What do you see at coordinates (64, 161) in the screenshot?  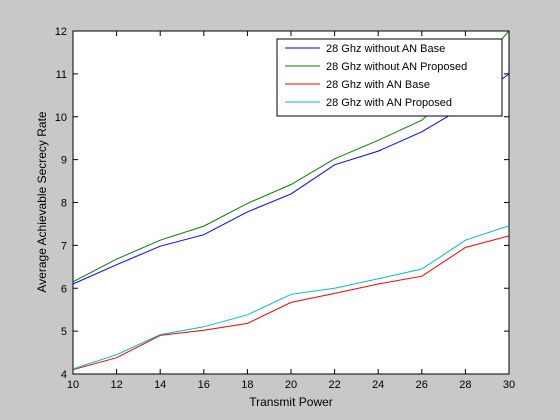 I see `y-tick-label: 9` at bounding box center [64, 161].